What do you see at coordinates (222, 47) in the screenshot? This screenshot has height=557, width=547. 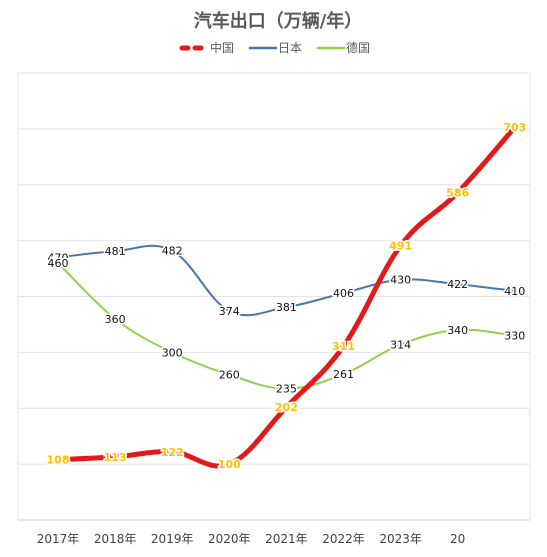 I see `legend-label-1: 中国` at bounding box center [222, 47].